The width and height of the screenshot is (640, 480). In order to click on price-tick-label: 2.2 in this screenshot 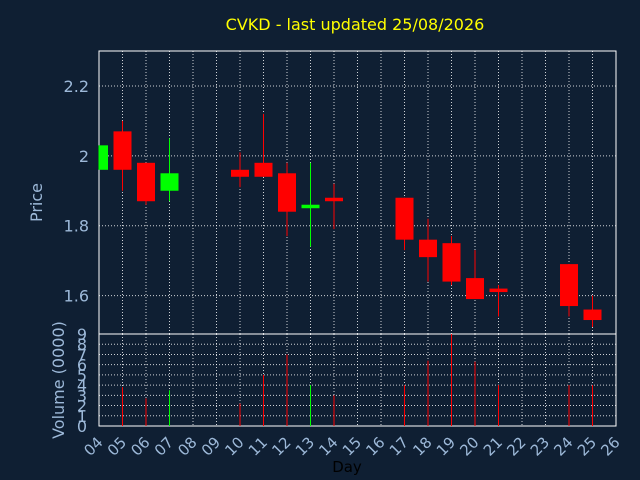, I will do `click(76, 86)`.